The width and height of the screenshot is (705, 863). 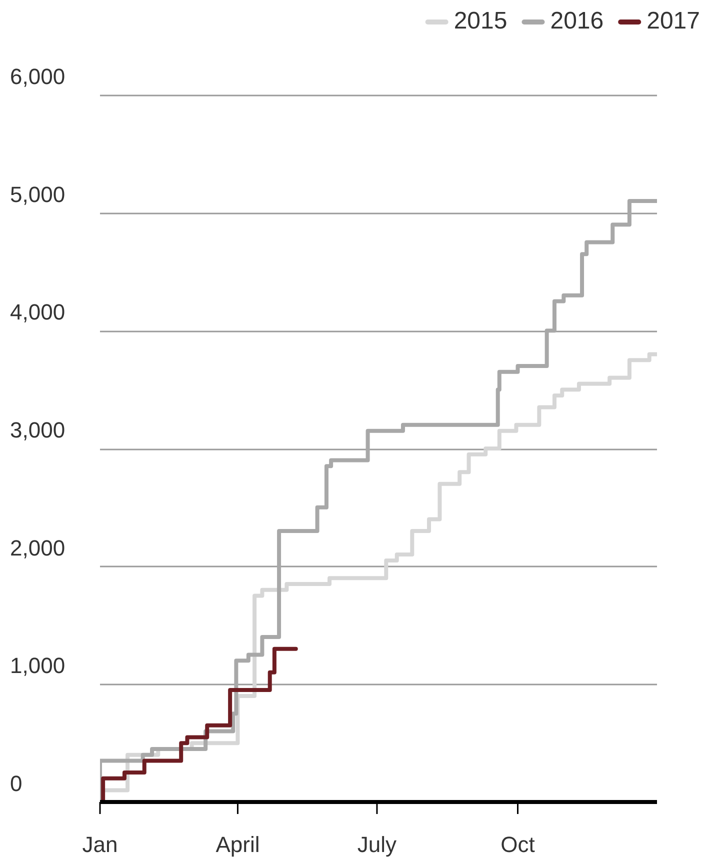 I want to click on legend-label: 2017, so click(x=673, y=21).